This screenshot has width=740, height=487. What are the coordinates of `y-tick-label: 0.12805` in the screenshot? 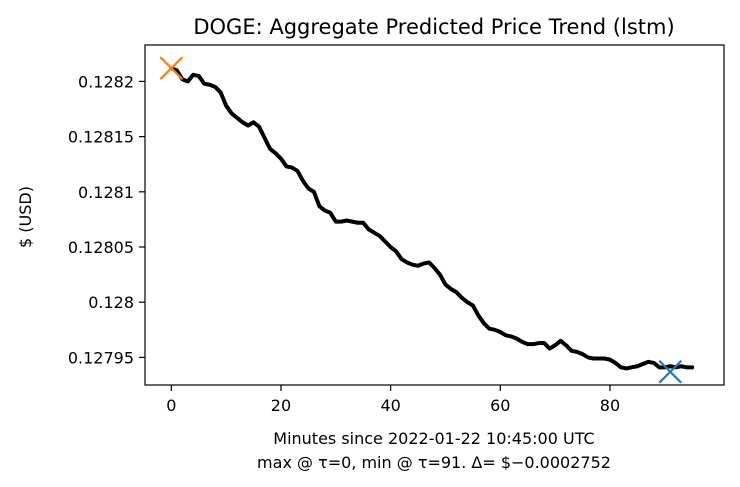 It's located at (101, 247).